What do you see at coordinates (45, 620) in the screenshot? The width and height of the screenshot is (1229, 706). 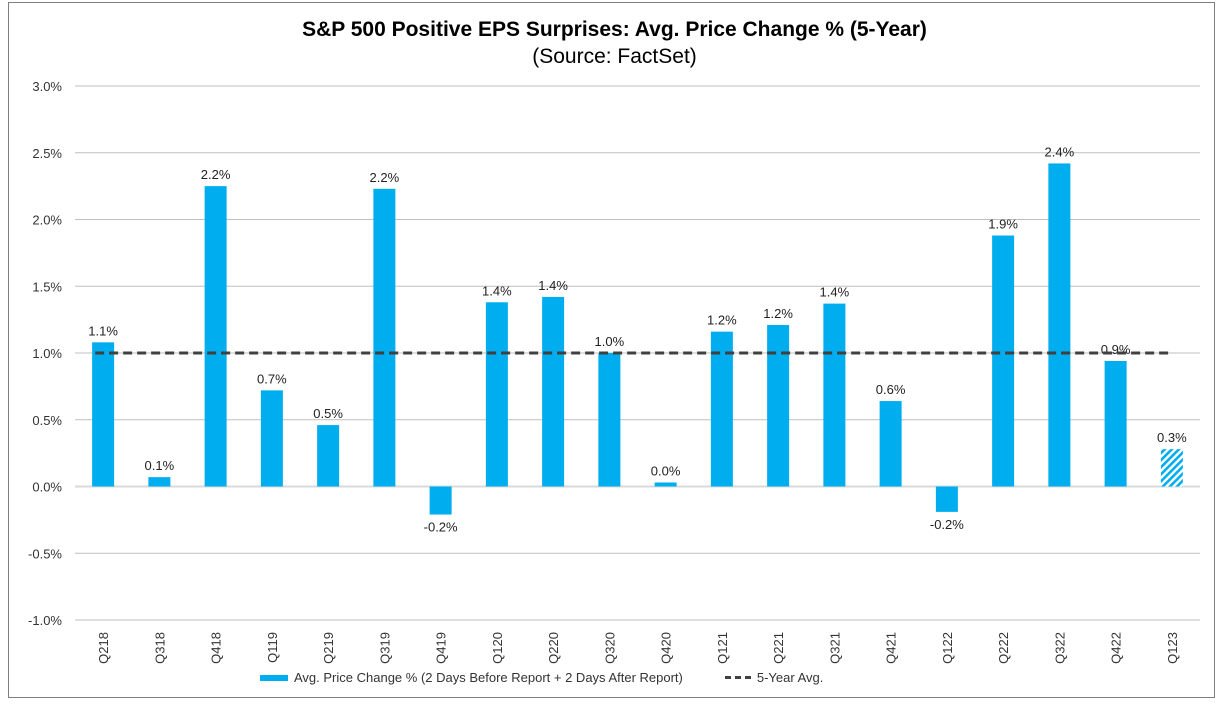 I see `y-tick-label: -1.0%` at bounding box center [45, 620].